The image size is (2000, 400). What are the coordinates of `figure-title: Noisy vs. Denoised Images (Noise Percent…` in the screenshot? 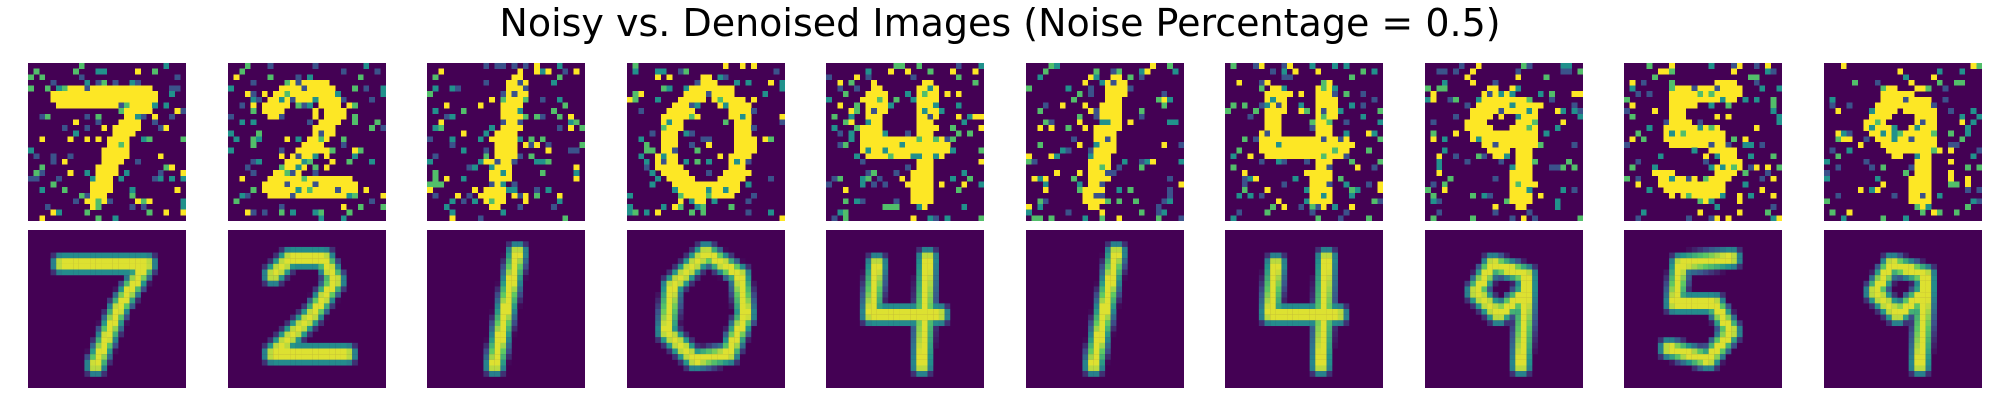 It's located at (1000, 23).